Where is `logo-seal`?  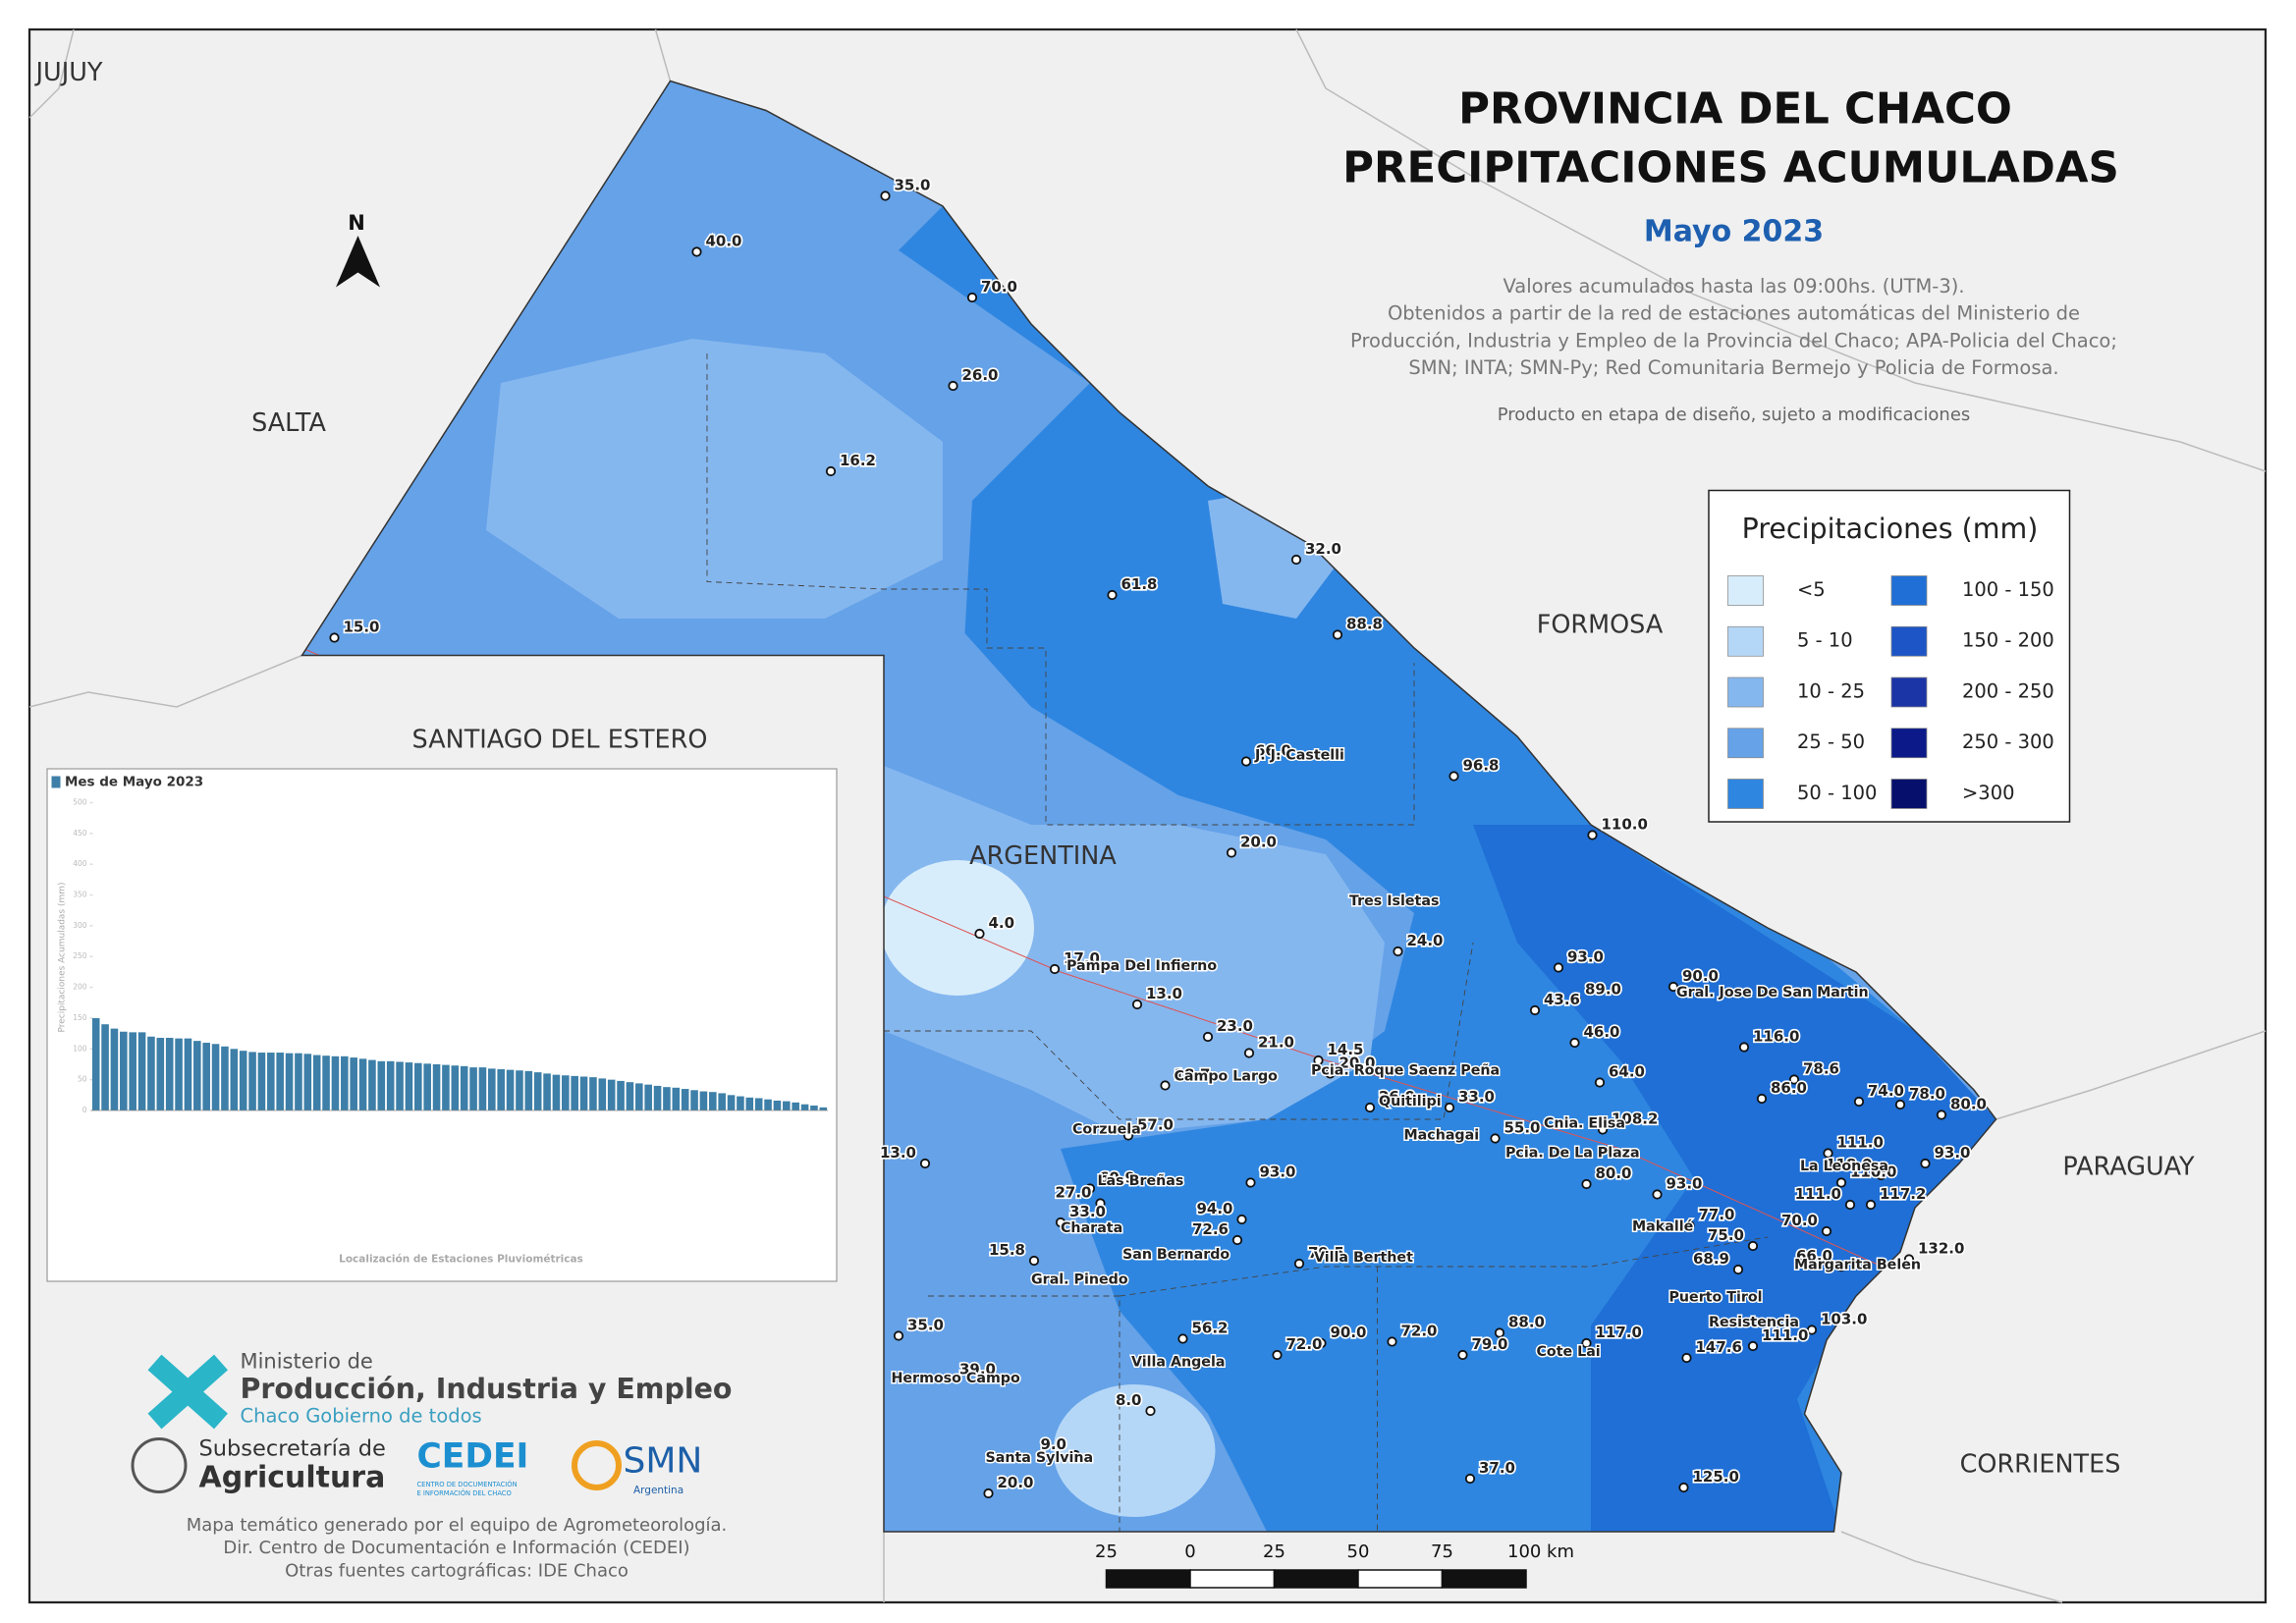
logo-seal is located at coordinates (159, 1464).